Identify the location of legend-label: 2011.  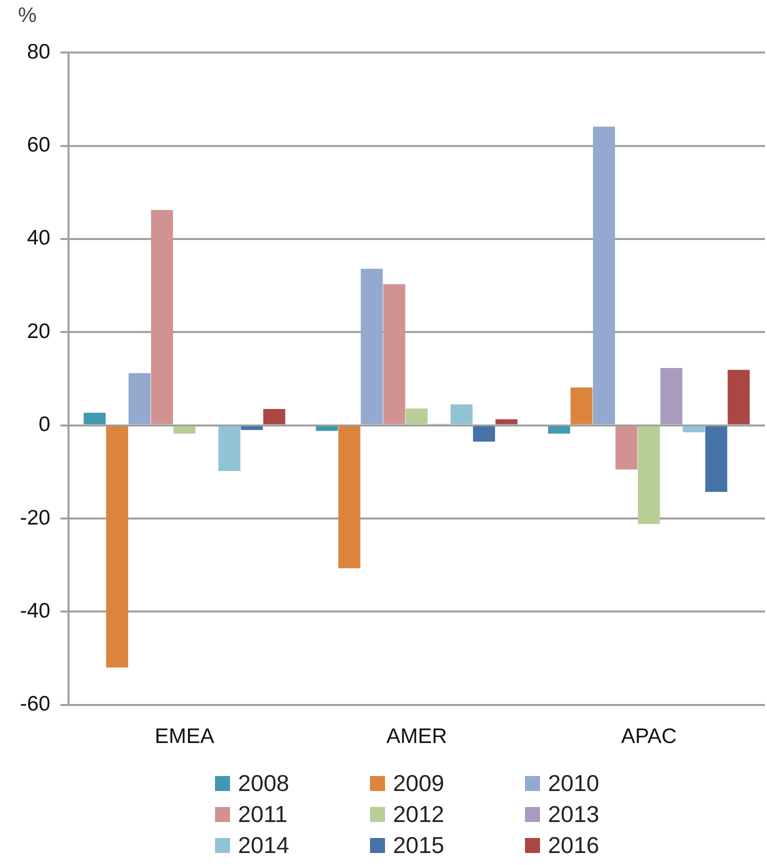
(263, 814).